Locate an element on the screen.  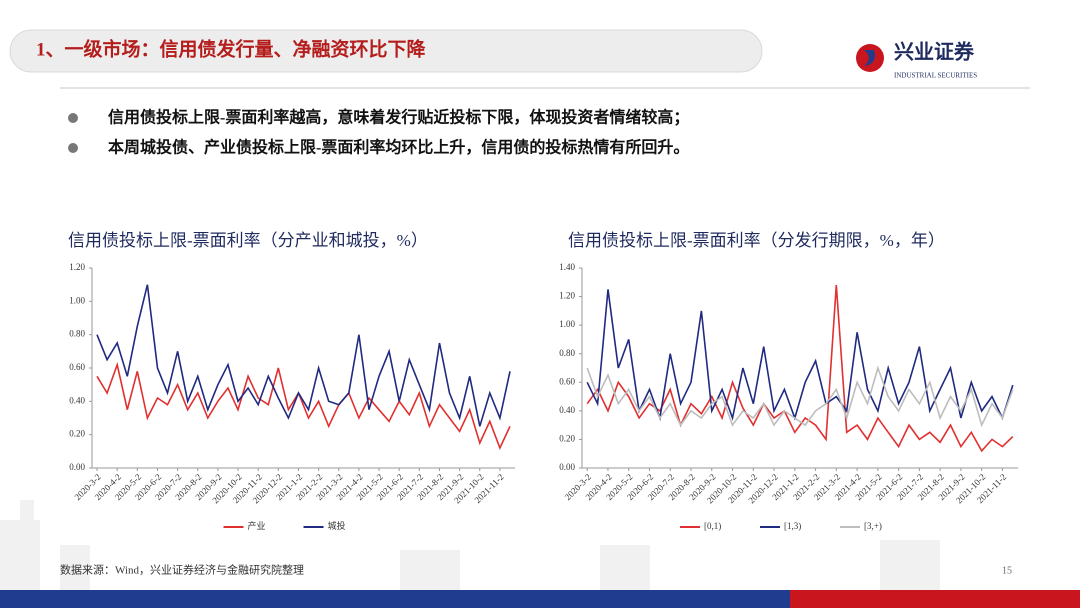
bullet-text: 本周城投债、产业债投标上限-票面利率均环比上升，信用债的投标热情有所回升。 is located at coordinates (398, 147).